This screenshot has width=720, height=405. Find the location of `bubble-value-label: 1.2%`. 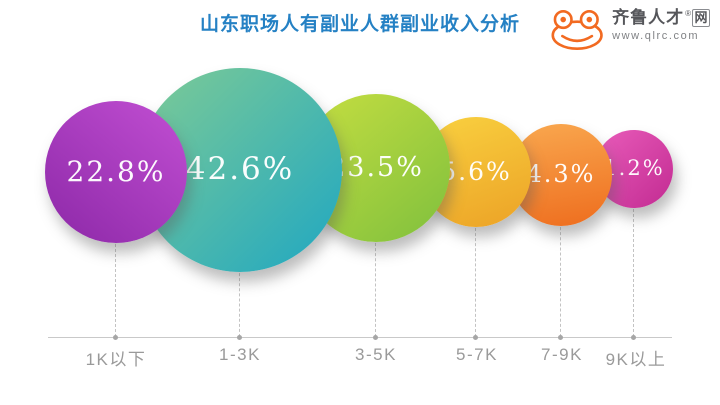

bubble-value-label: 1.2% is located at coordinates (634, 168).